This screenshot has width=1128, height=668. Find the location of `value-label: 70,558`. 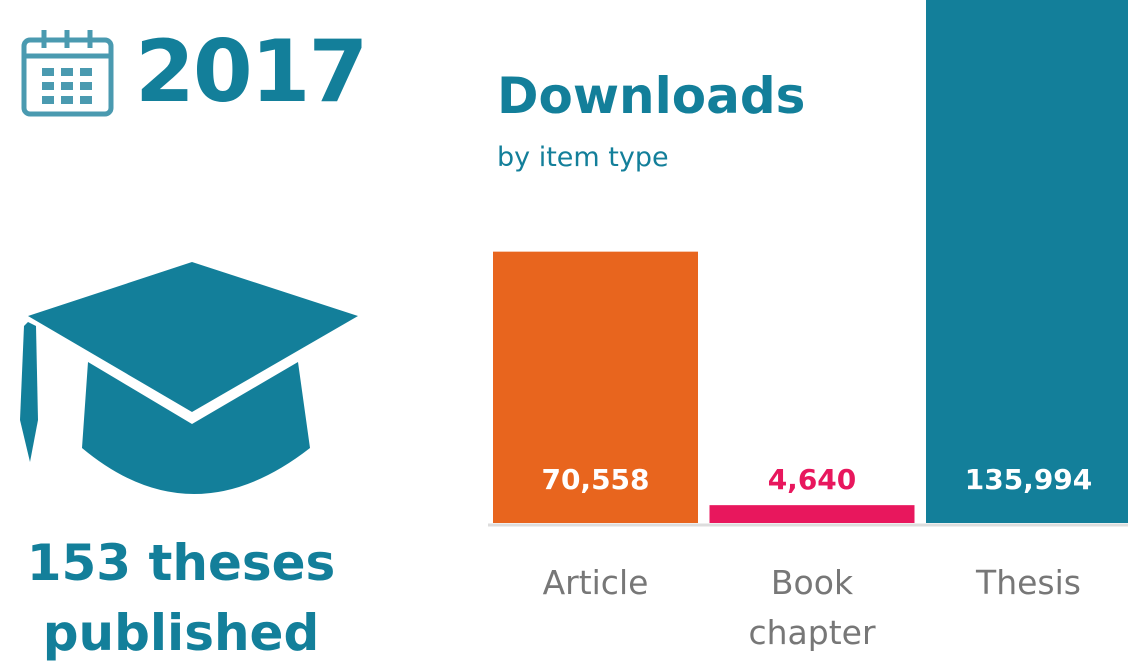

value-label: 70,558 is located at coordinates (595, 479).